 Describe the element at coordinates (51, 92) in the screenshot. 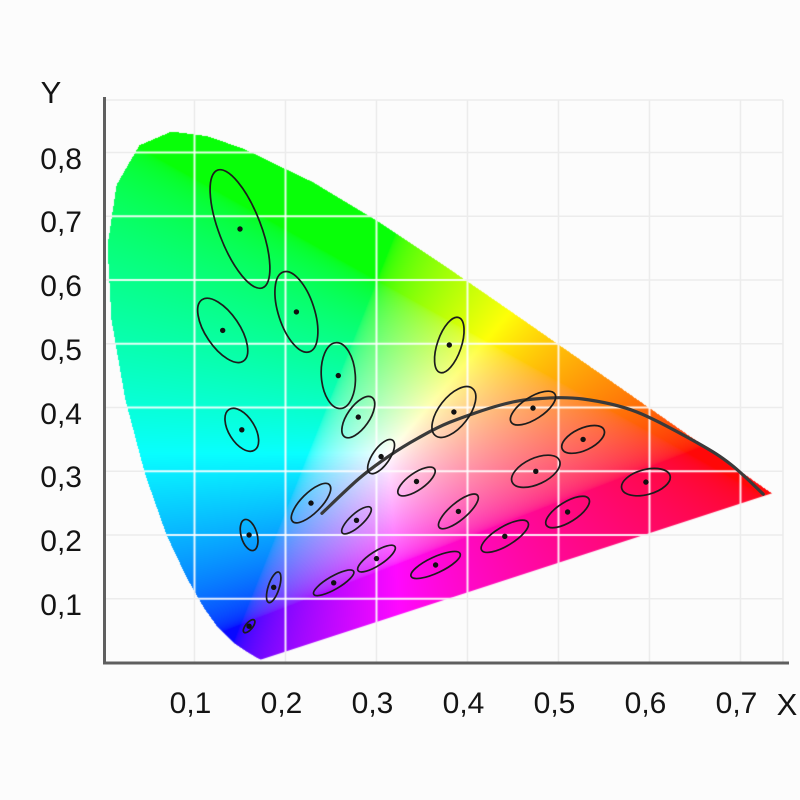

I see `y-axis-title: Y` at that location.